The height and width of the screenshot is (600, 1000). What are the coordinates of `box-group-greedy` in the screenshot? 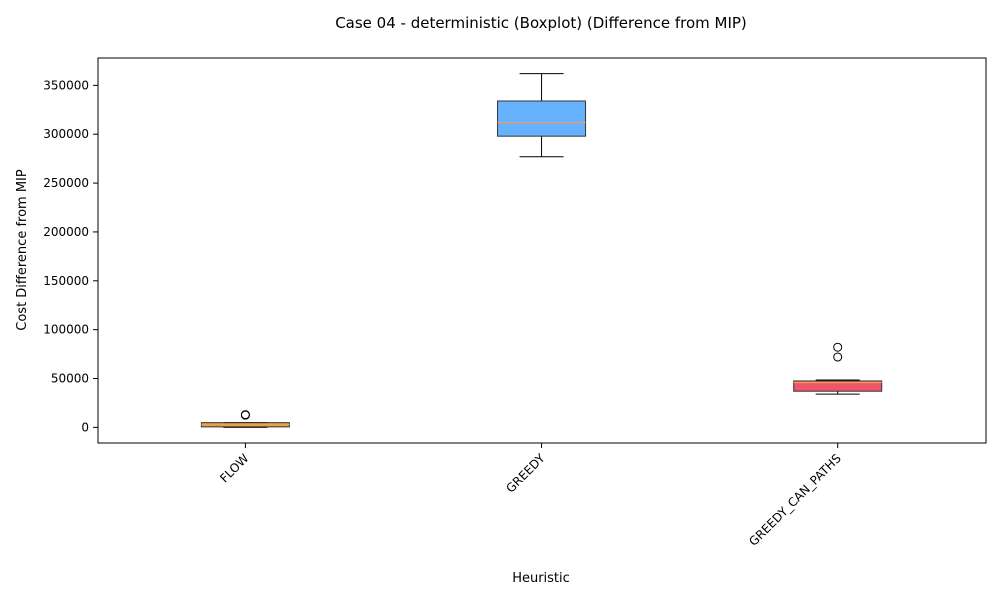 It's located at (542, 115).